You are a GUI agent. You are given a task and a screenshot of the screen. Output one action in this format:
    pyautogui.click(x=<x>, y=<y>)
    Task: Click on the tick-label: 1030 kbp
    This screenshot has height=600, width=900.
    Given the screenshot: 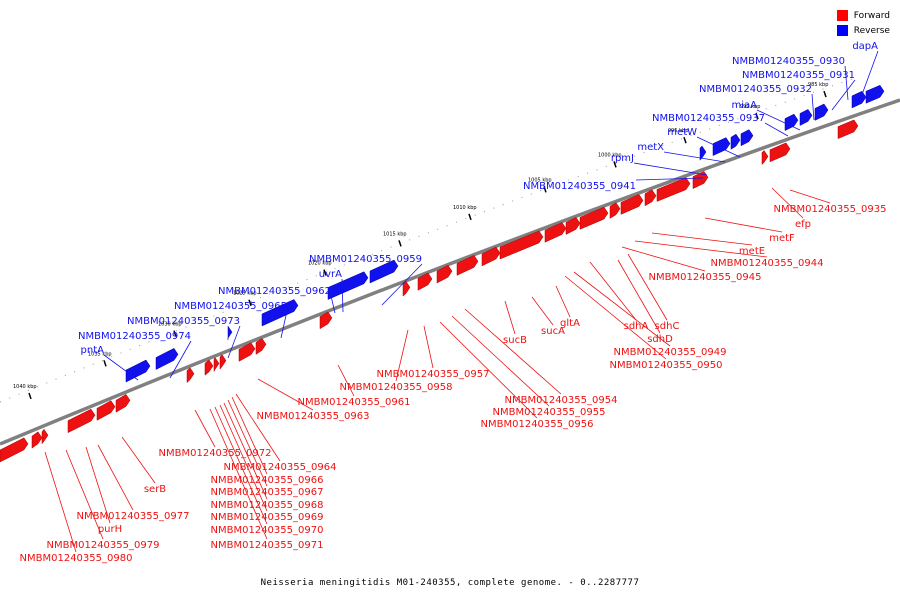 What is the action you would take?
    pyautogui.click(x=170, y=325)
    